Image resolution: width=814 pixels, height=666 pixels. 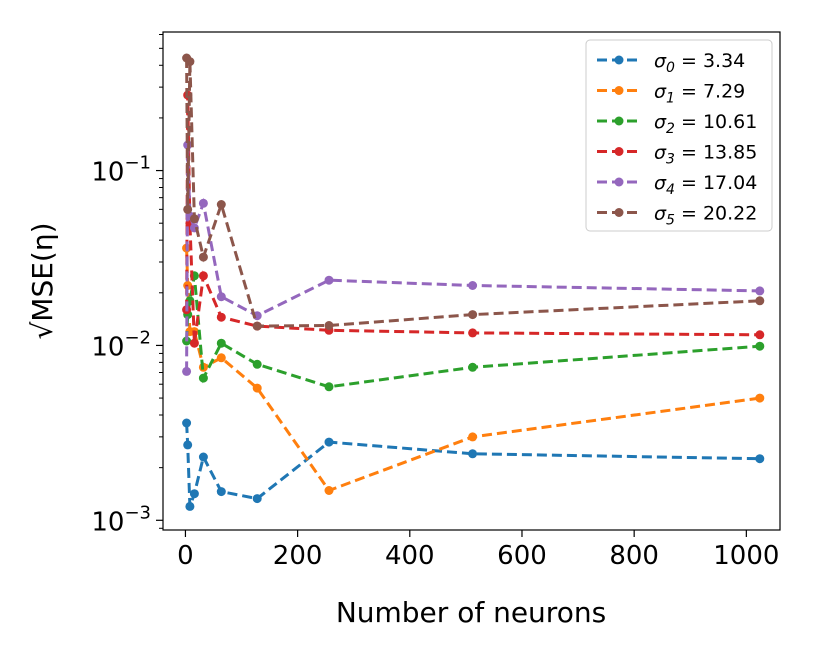 I want to click on legend-label-4: σ4 = 17.04, so click(x=705, y=185).